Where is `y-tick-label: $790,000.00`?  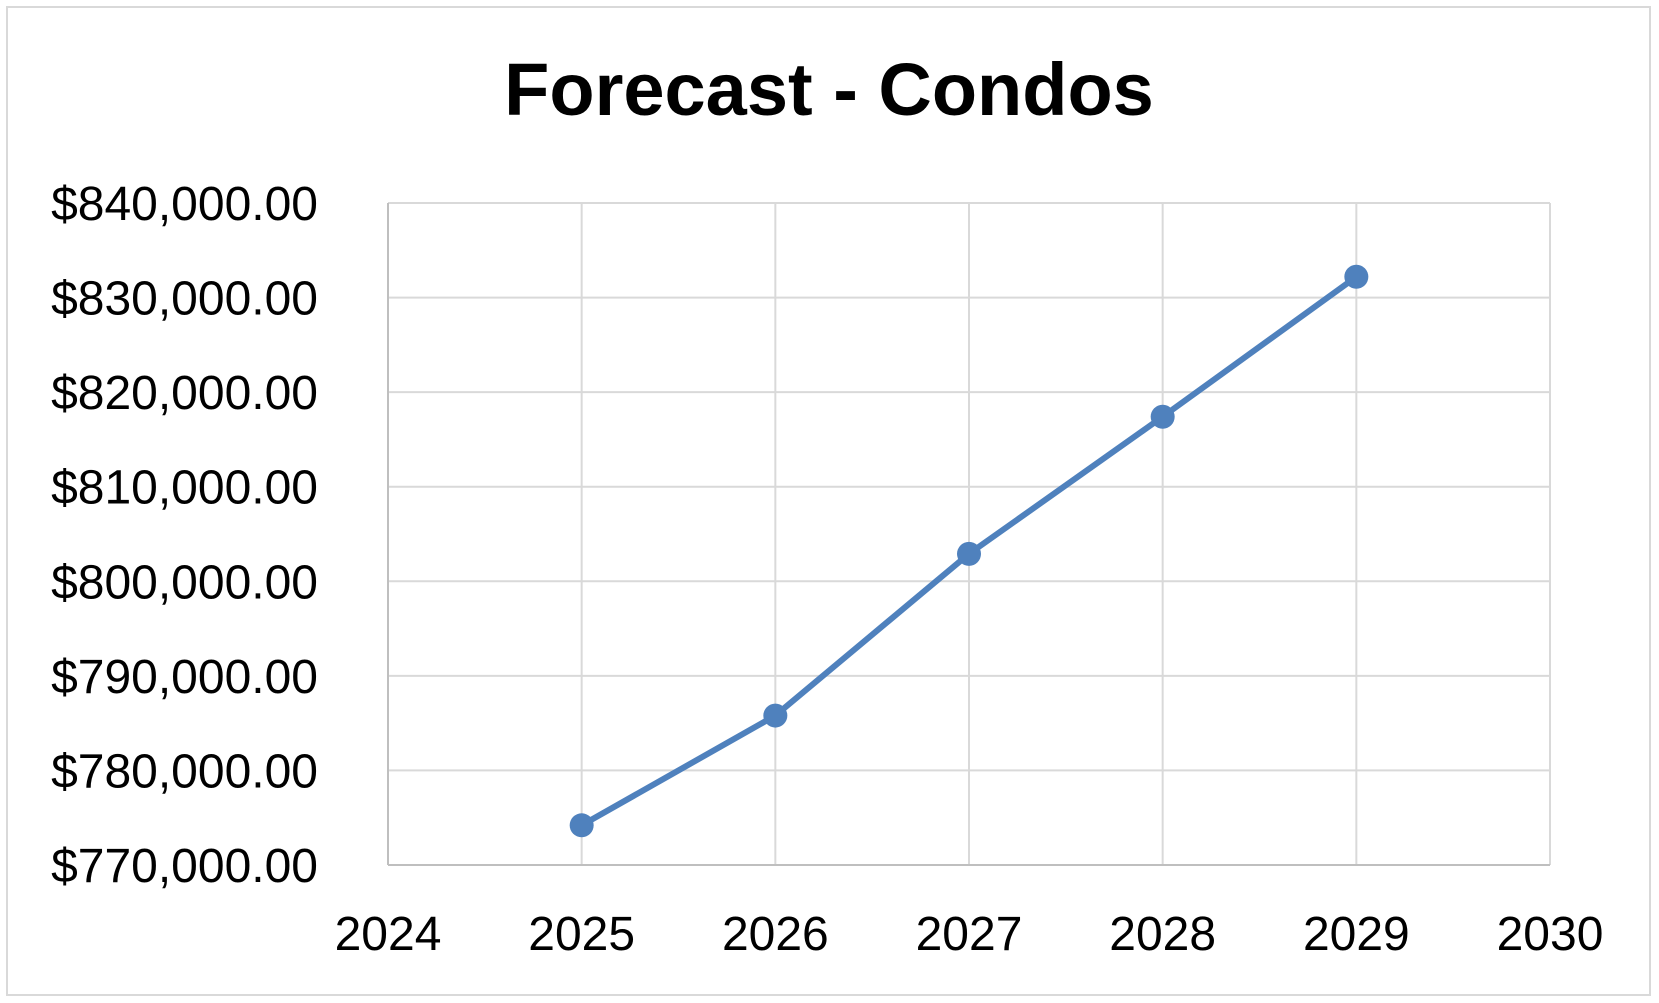
y-tick-label: $790,000.00 is located at coordinates (184, 677).